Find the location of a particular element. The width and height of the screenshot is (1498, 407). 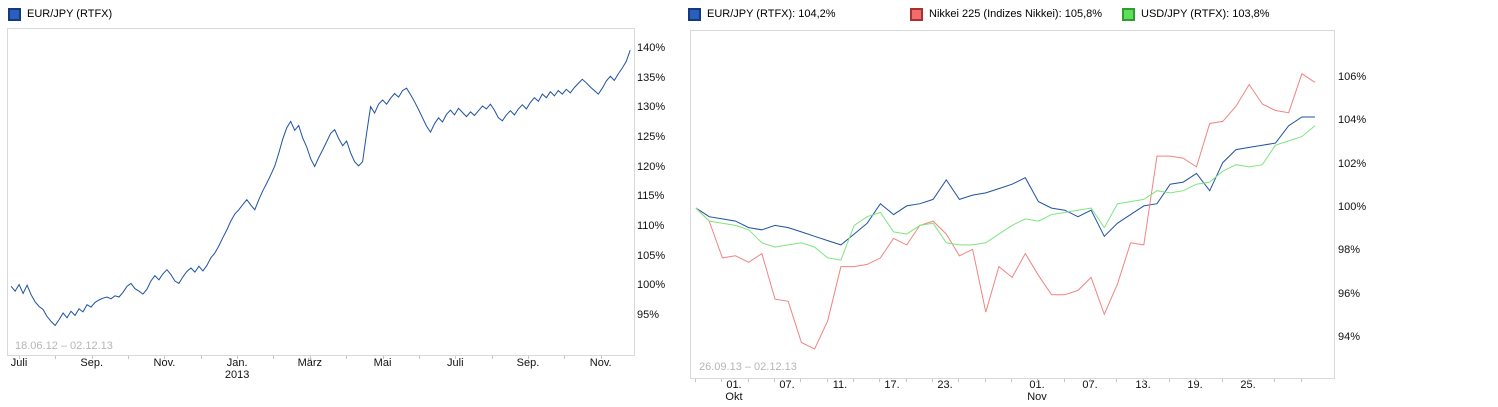

x-axis-tick-sublabel: Okt is located at coordinates (734, 397).